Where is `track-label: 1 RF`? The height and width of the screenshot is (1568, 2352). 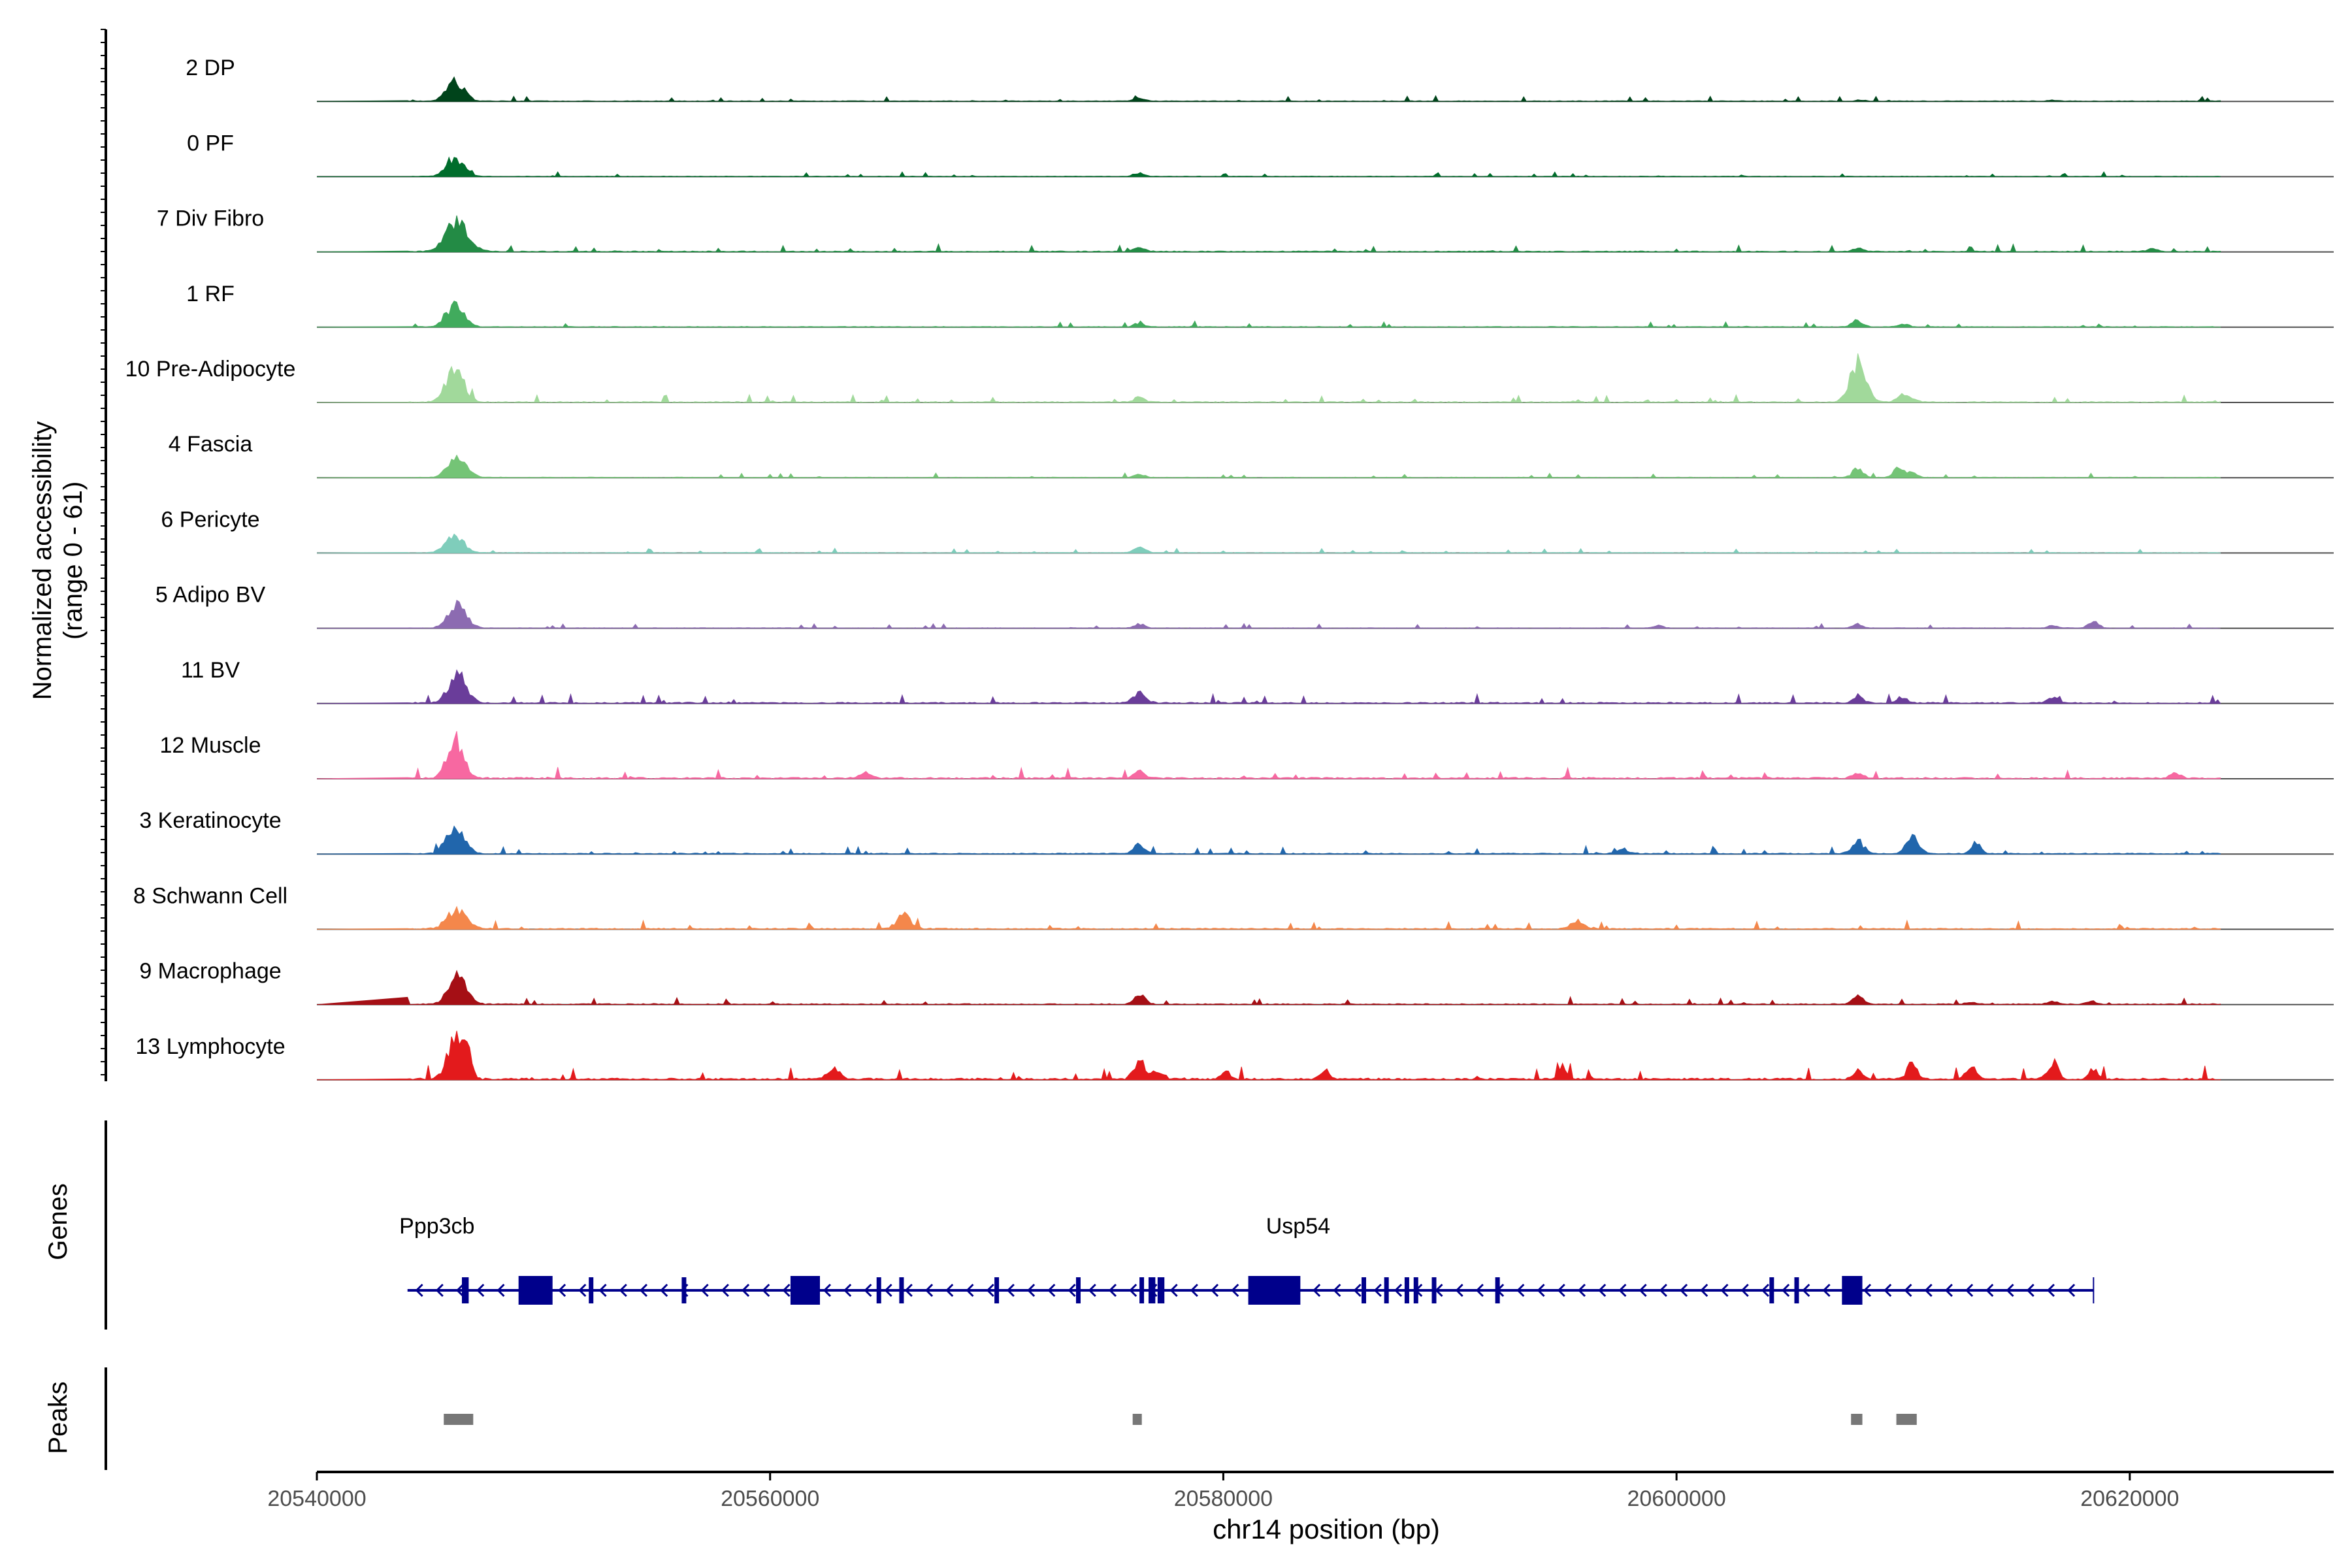
track-label: 1 RF is located at coordinates (210, 294).